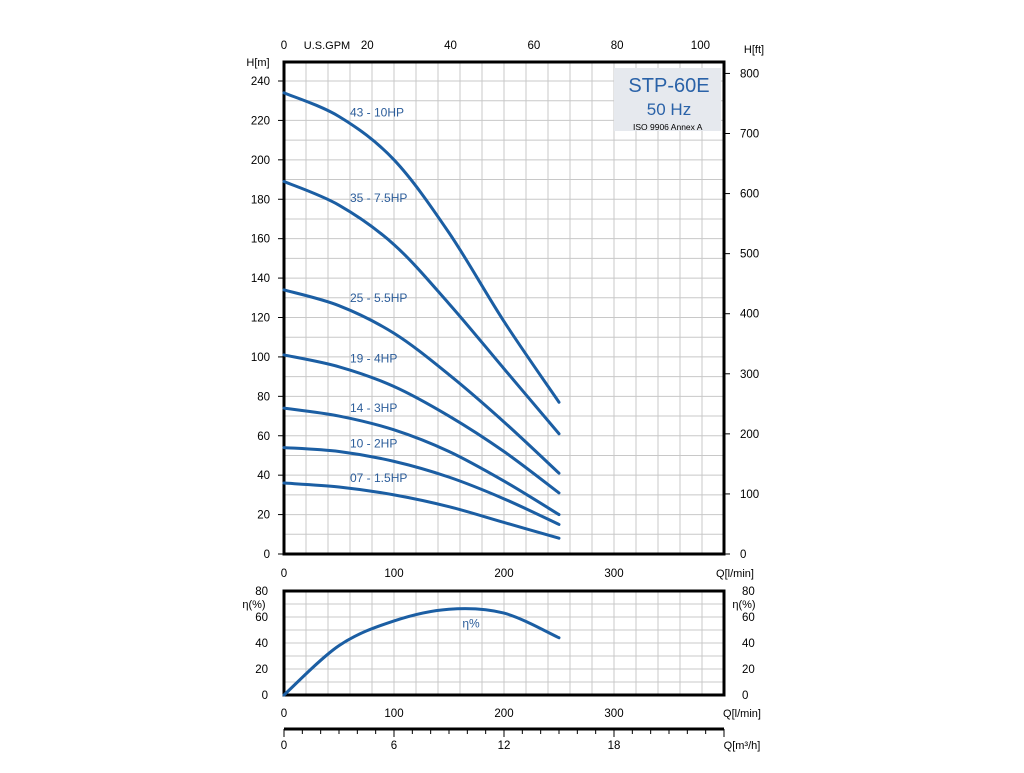 The width and height of the screenshot is (1024, 773). Describe the element at coordinates (749, 195) in the screenshot. I see `ft-tick-label: 600` at that location.